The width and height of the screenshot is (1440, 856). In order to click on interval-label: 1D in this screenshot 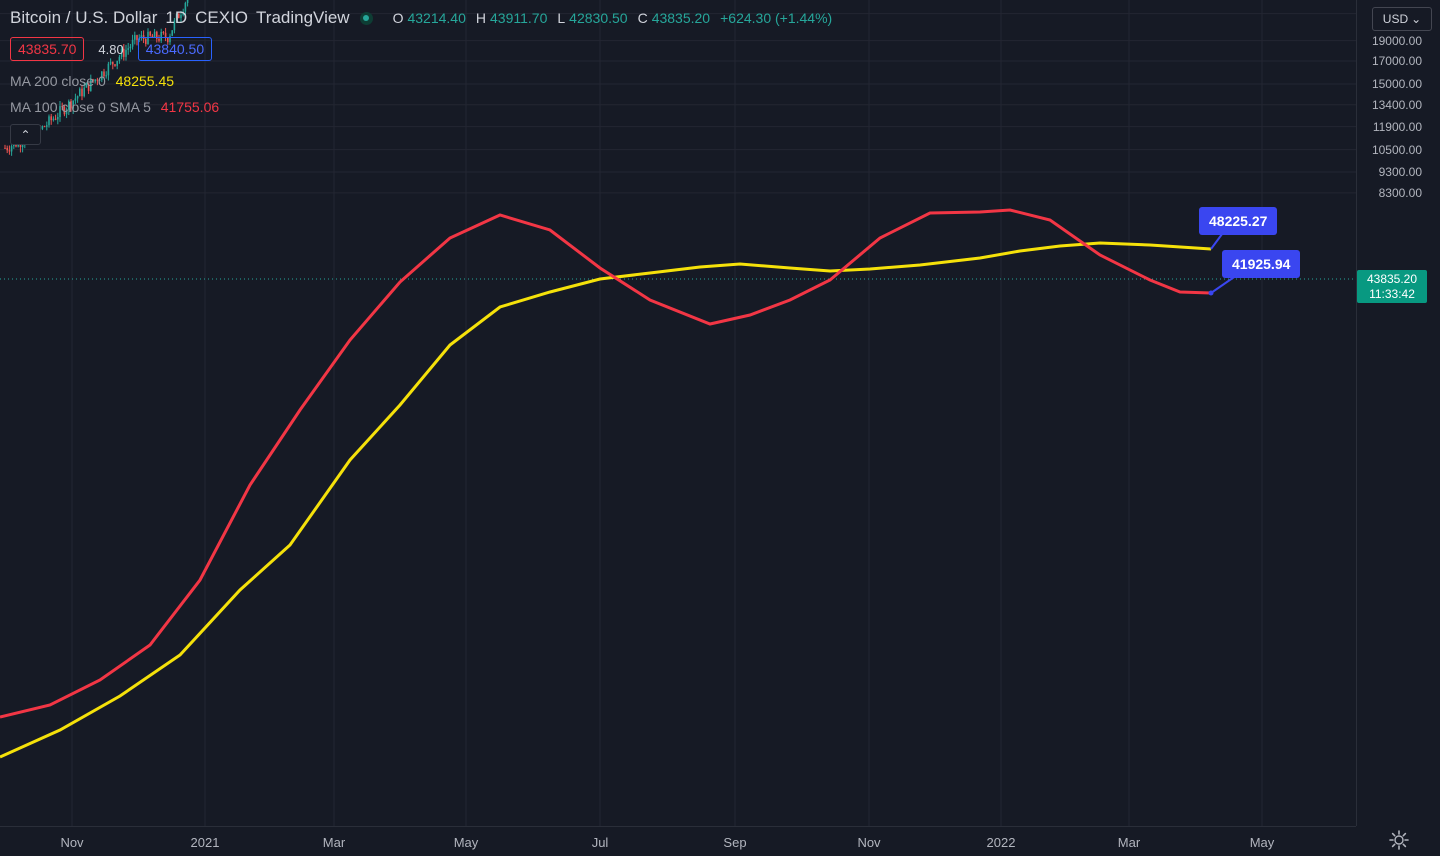, I will do `click(176, 17)`.